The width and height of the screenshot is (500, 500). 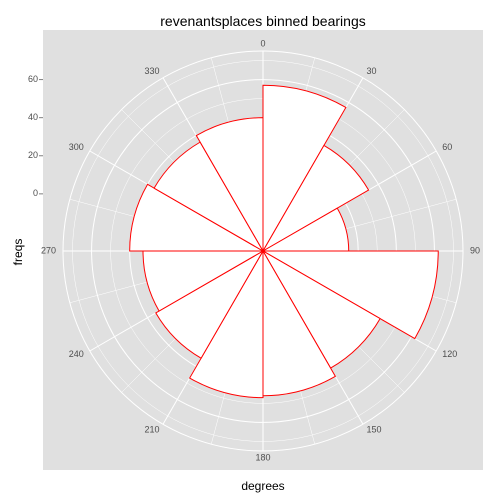 I want to click on angle-tick-label: 330, so click(x=151, y=71).